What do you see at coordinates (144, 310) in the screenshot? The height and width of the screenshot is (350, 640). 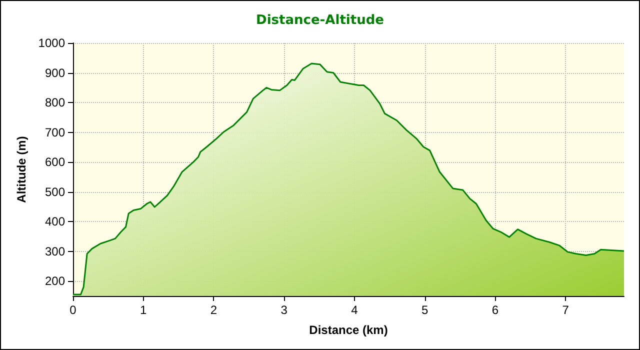 I see `x-tick-label: 1` at bounding box center [144, 310].